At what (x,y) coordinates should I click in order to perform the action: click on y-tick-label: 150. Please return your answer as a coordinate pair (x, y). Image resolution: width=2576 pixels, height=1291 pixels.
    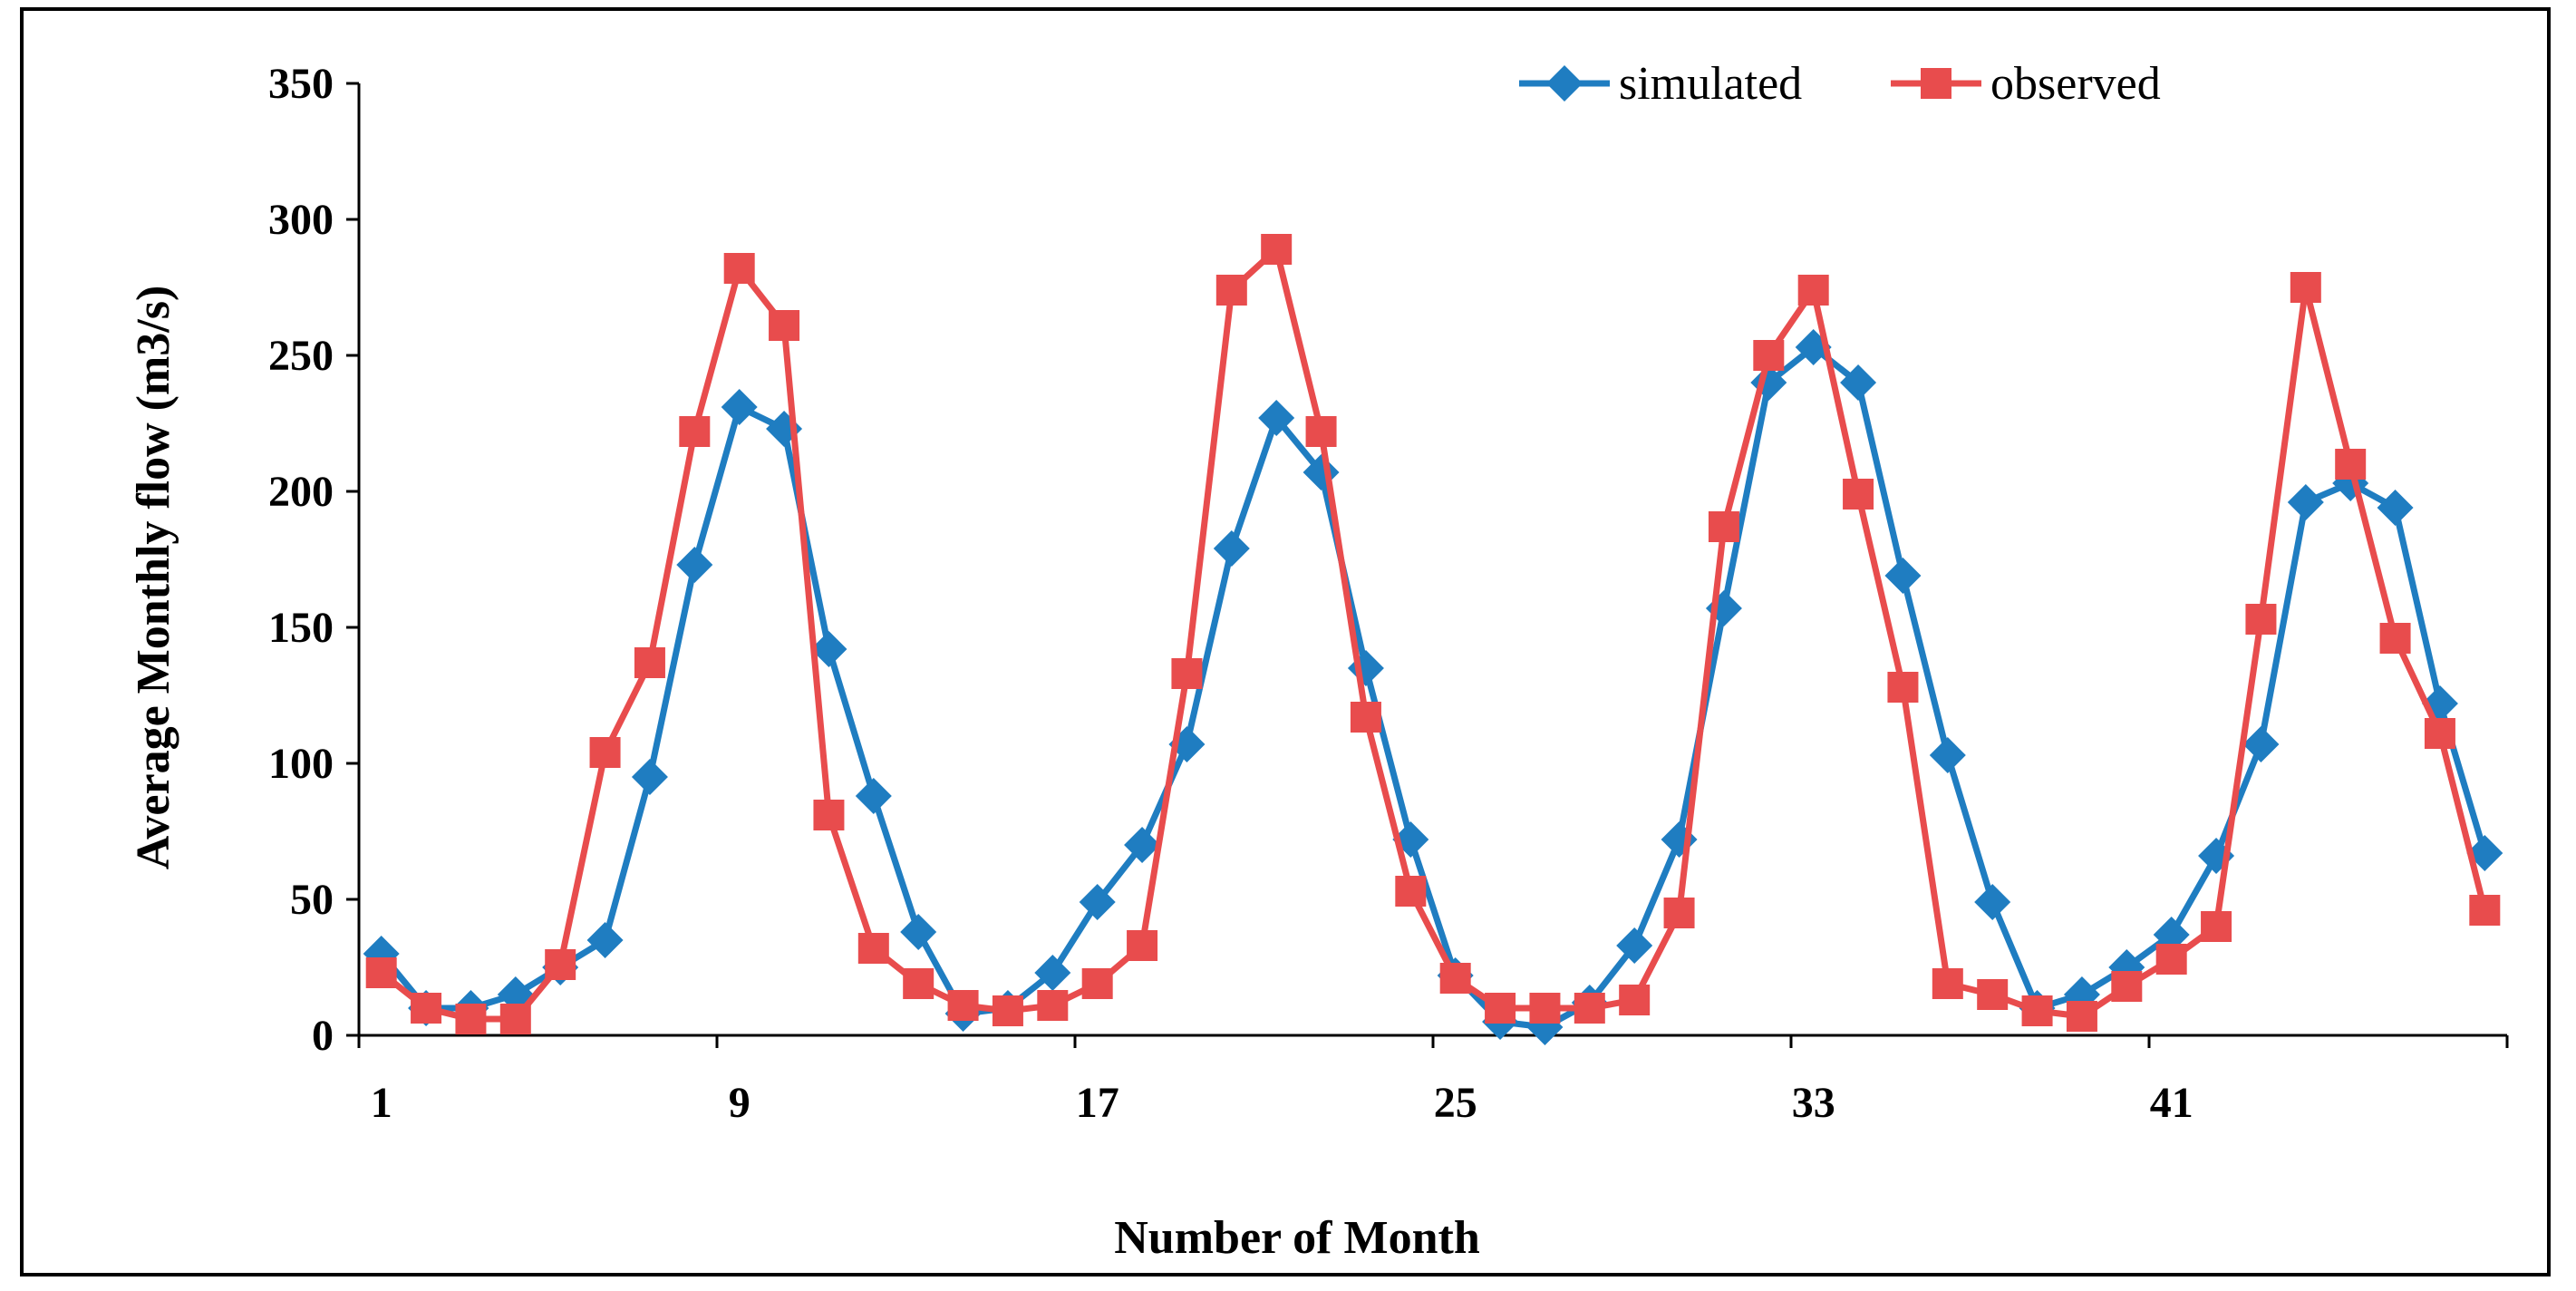
    Looking at the image, I should click on (301, 628).